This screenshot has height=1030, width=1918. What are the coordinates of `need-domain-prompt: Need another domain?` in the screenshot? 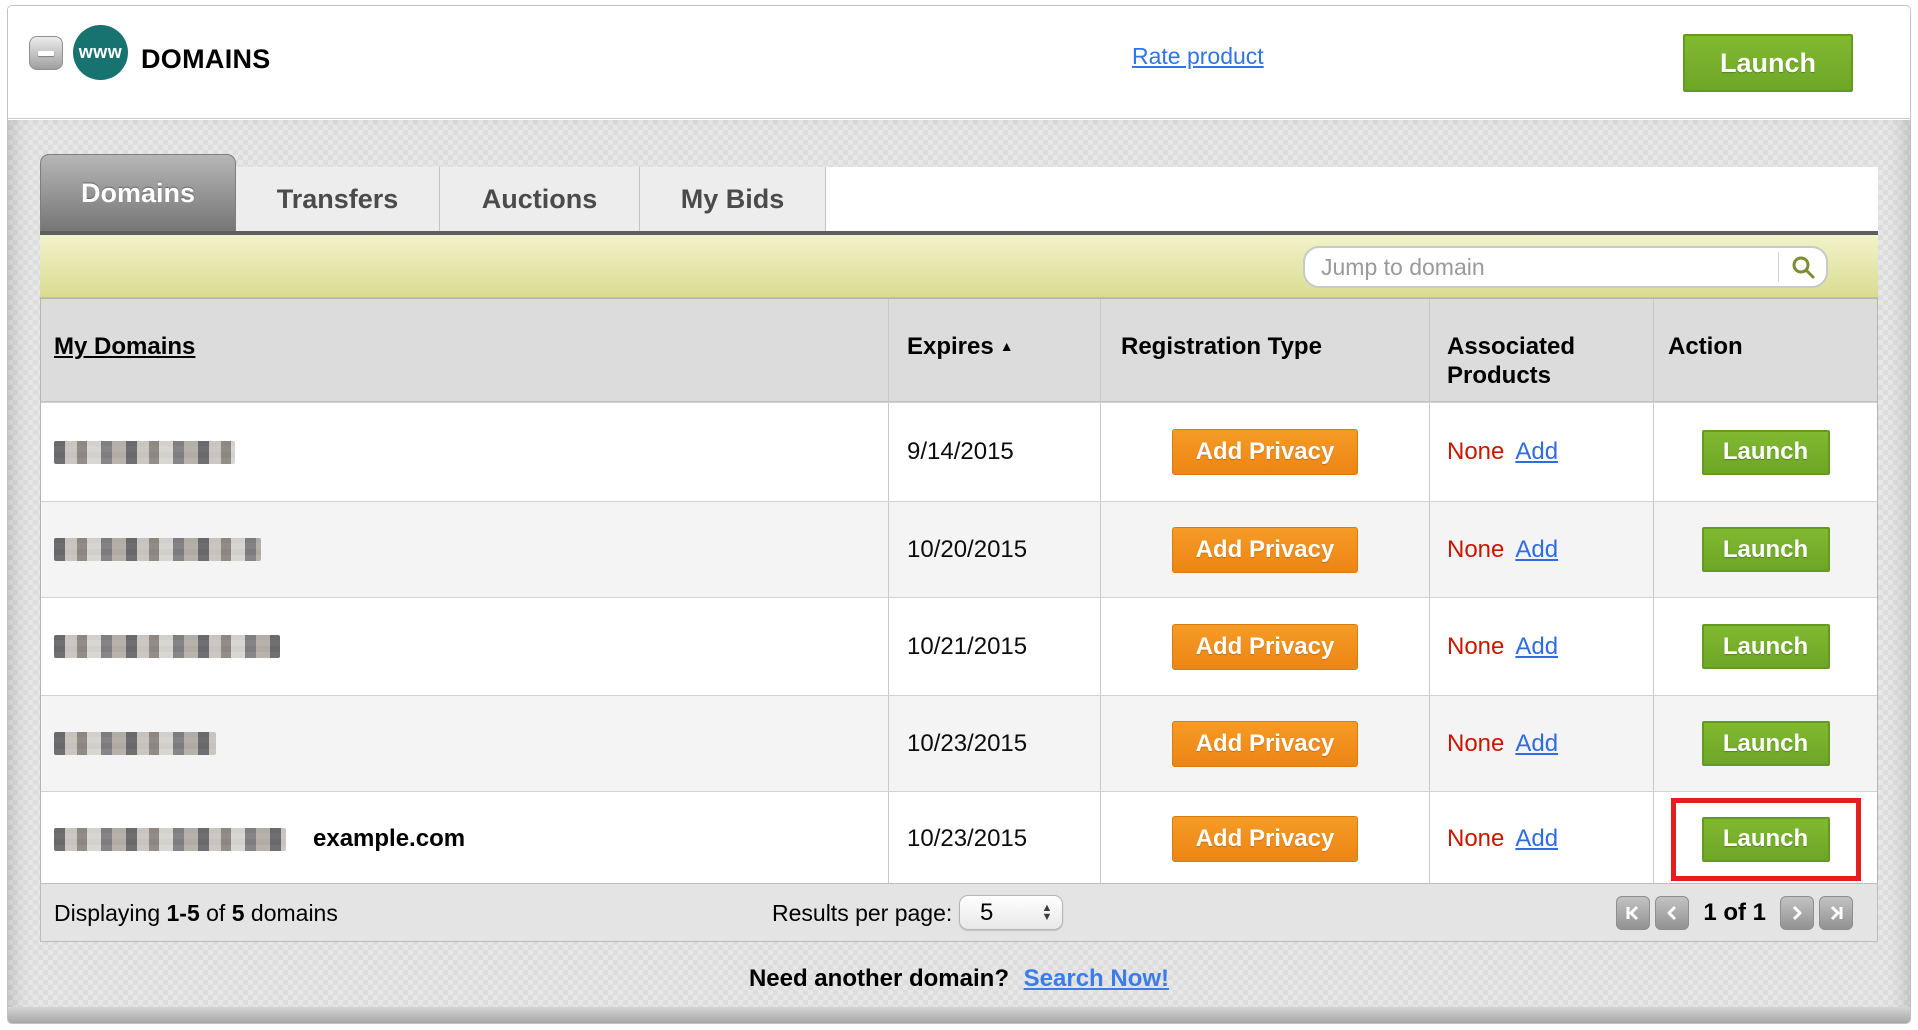 It's located at (878, 978).